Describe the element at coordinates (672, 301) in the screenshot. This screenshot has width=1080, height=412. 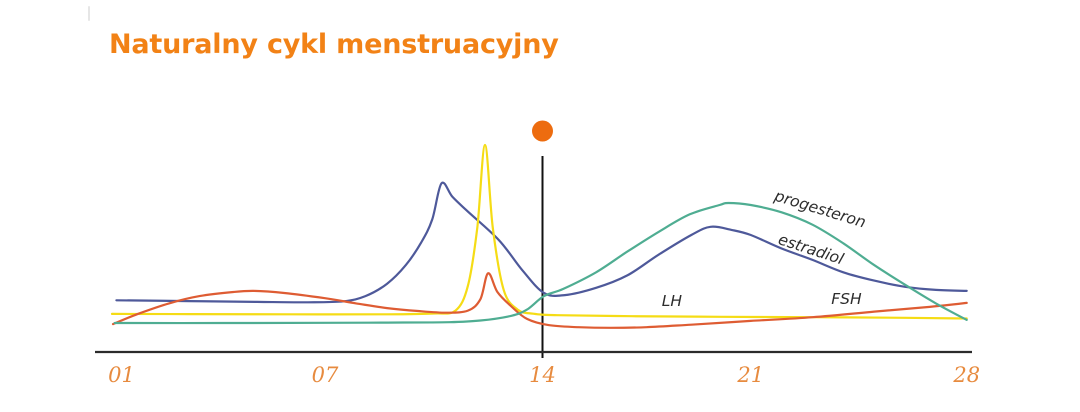
I see `series-label-LH: LH` at that location.